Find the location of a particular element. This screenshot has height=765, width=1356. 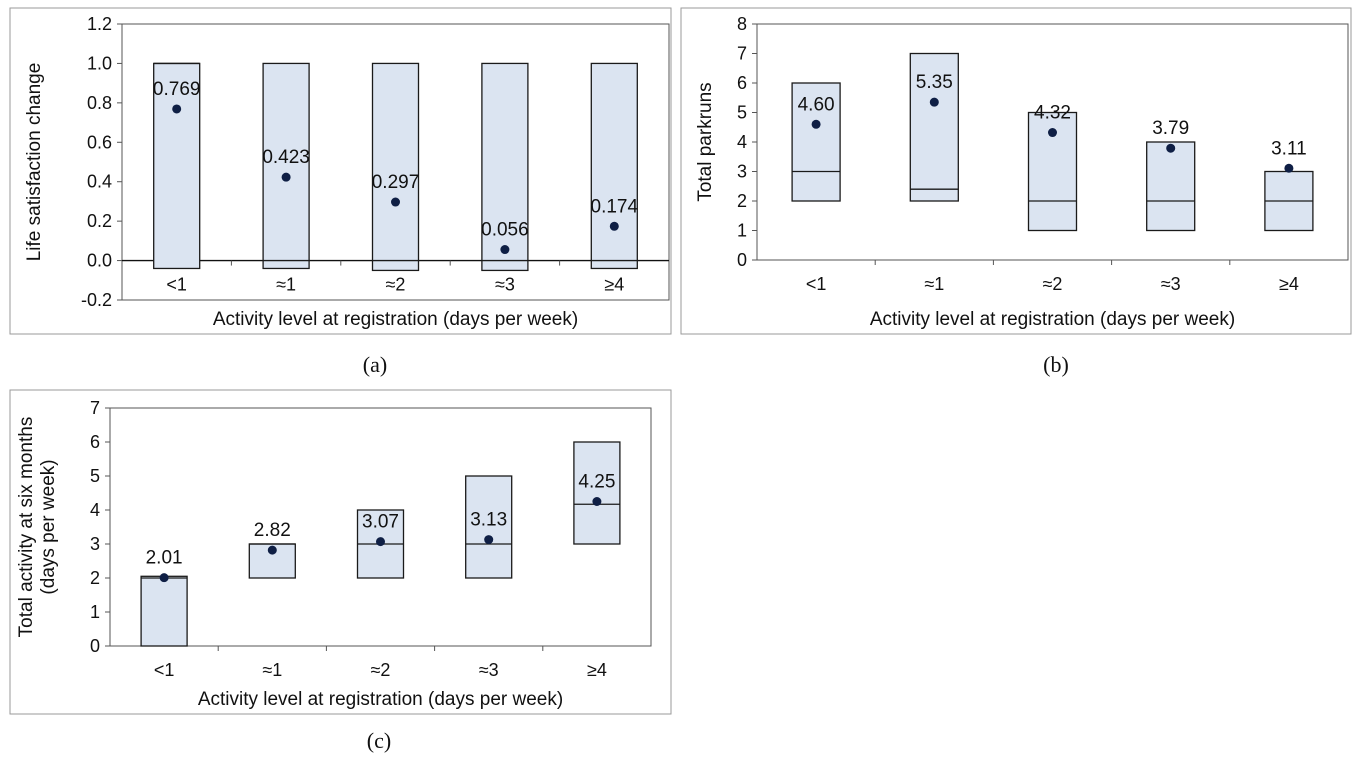

y-tick-label: 0.2 is located at coordinates (99, 221).